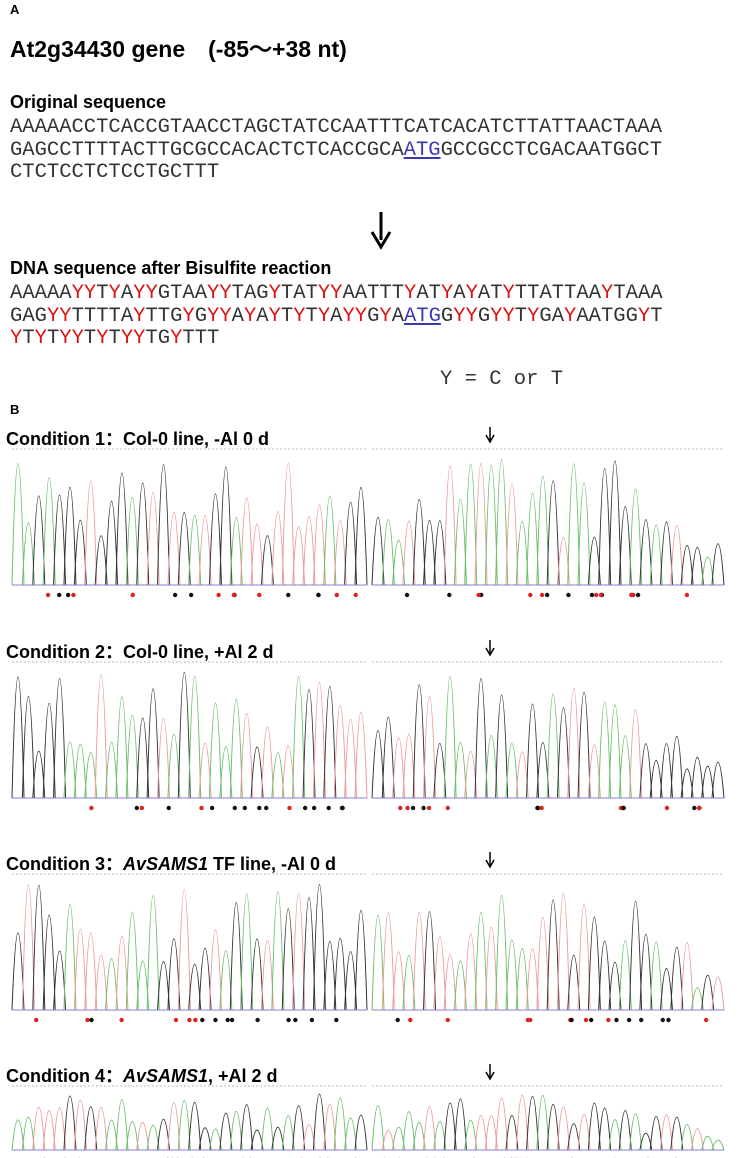  What do you see at coordinates (115, 172) in the screenshot?
I see `sequence-segment: CTCTCCTCTCCTGCTTT` at bounding box center [115, 172].